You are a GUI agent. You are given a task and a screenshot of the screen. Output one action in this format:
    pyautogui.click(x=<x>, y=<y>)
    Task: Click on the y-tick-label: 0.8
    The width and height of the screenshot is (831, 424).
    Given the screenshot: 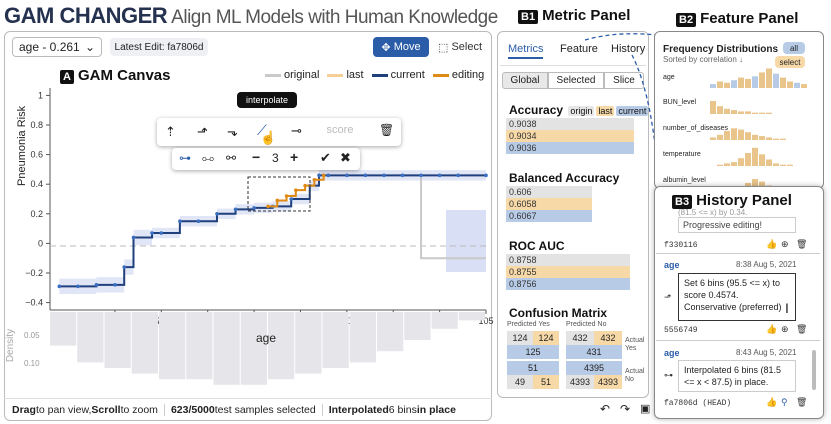 What is the action you would take?
    pyautogui.click(x=36, y=125)
    